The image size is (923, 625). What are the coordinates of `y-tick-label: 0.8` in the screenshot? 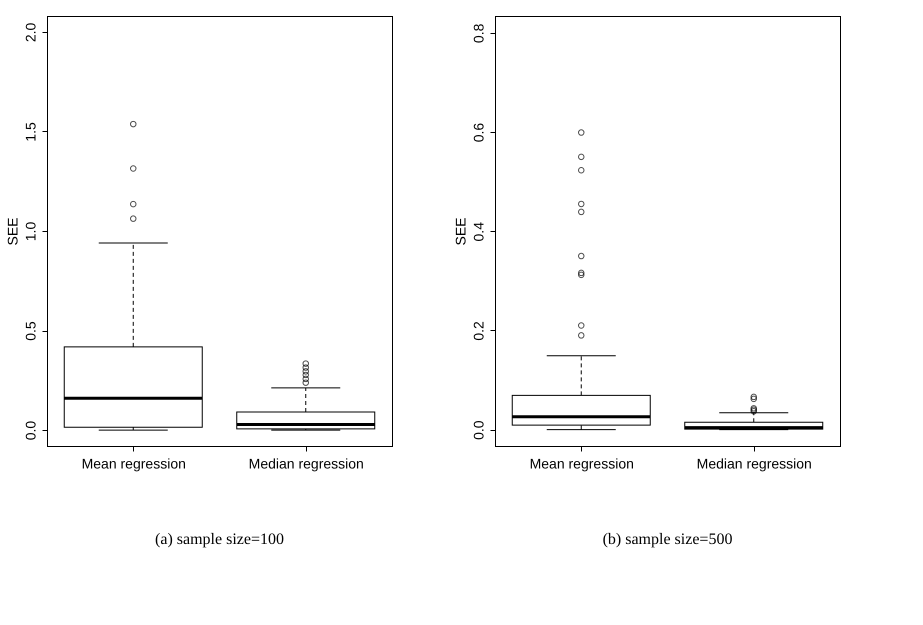 It's located at (478, 33).